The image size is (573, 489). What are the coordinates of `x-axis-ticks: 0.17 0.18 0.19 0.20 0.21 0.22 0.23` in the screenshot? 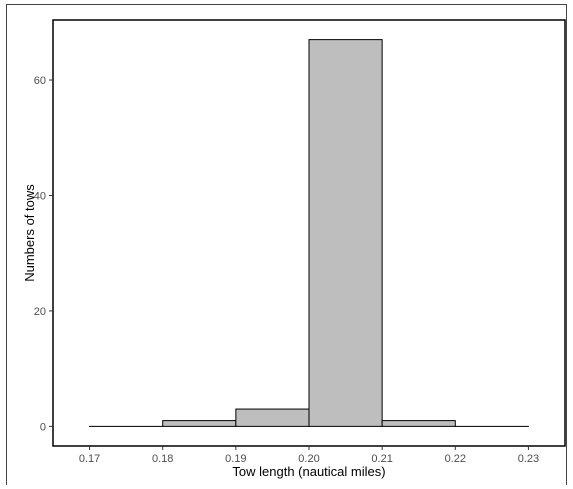 It's located at (309, 455).